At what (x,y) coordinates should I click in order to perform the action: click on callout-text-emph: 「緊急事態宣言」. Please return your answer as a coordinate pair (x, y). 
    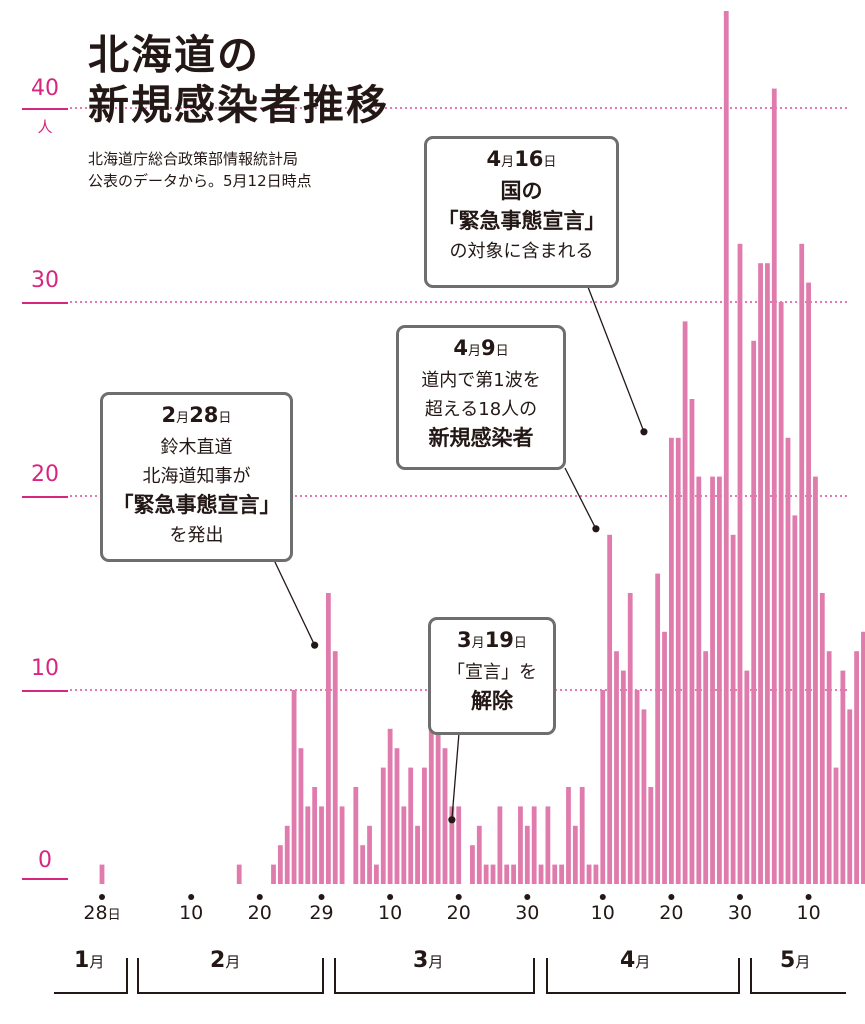
    Looking at the image, I should click on (521, 221).